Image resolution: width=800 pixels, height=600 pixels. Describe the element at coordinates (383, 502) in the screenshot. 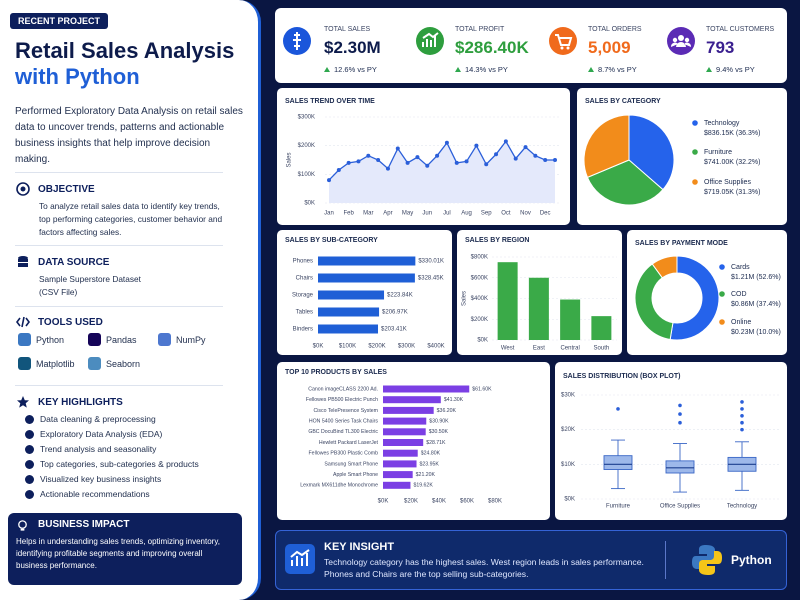

I see `x-tick-label: $0K` at that location.